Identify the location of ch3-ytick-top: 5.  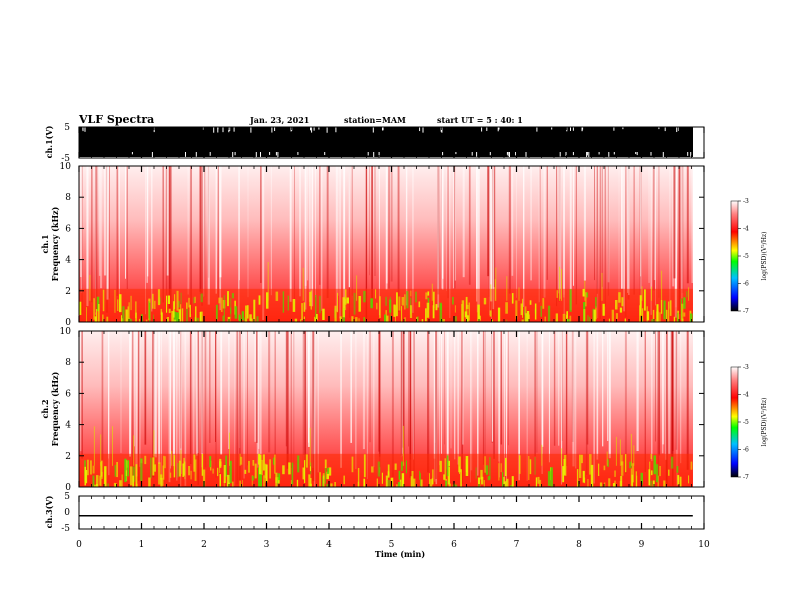
(67, 497).